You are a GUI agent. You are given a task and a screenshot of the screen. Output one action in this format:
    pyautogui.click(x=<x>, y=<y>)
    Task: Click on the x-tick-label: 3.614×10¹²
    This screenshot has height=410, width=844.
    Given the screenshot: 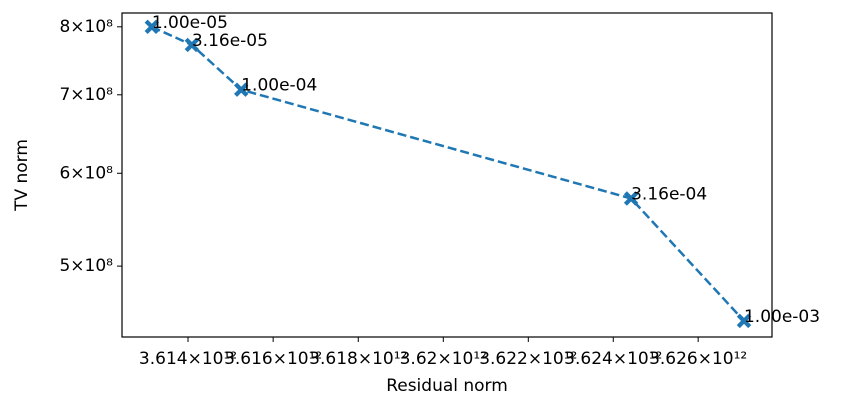 What is the action you would take?
    pyautogui.click(x=188, y=359)
    